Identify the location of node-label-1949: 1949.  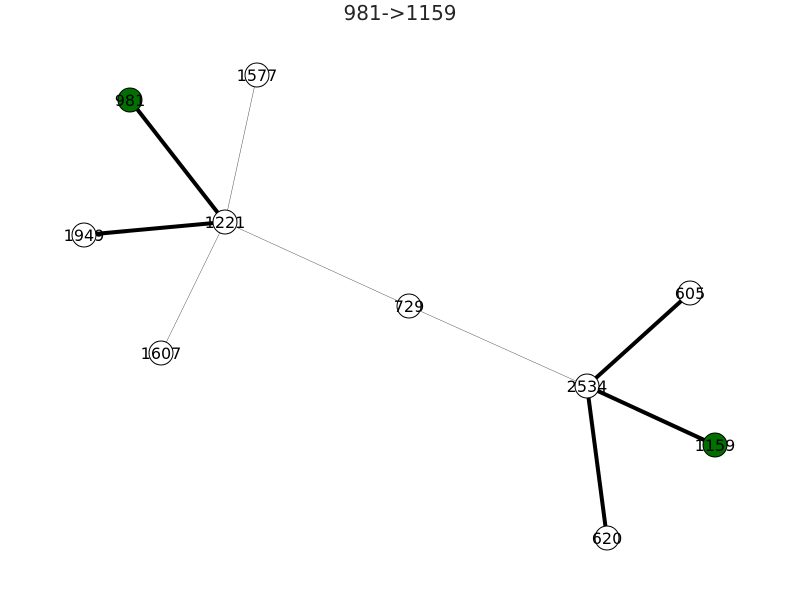
(84, 235).